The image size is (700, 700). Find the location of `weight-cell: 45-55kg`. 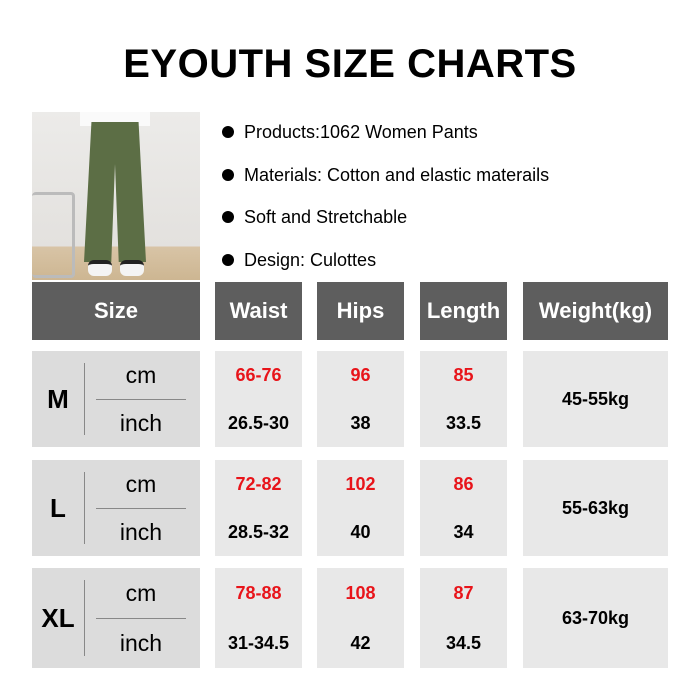

weight-cell: 45-55kg is located at coordinates (595, 399).